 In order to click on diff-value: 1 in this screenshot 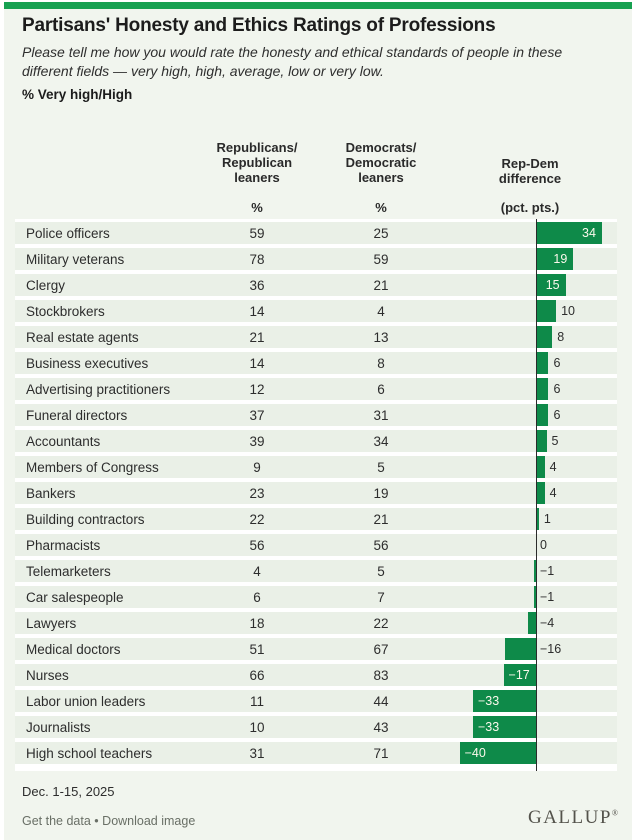, I will do `click(547, 519)`.